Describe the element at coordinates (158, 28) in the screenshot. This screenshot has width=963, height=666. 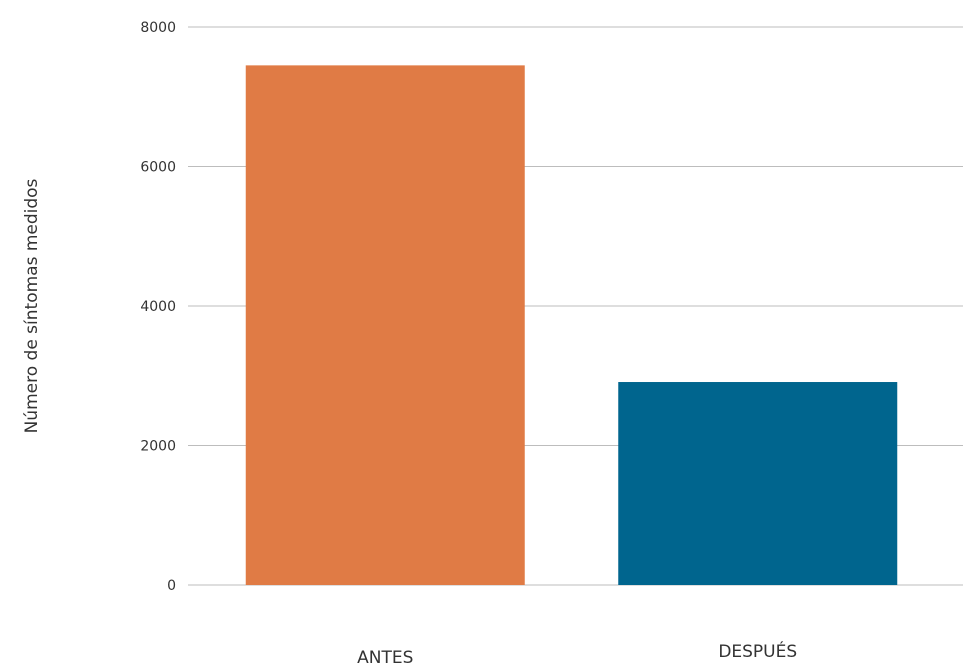
I see `y-tick-label: 8000` at that location.